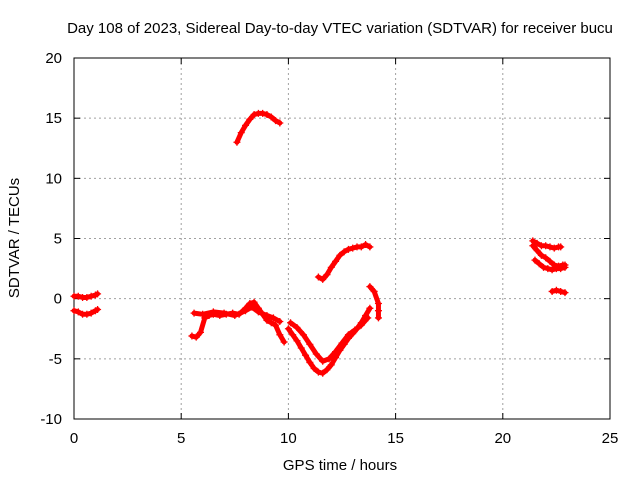 The height and width of the screenshot is (480, 640). I want to click on series-arc-f, so click(374, 302).